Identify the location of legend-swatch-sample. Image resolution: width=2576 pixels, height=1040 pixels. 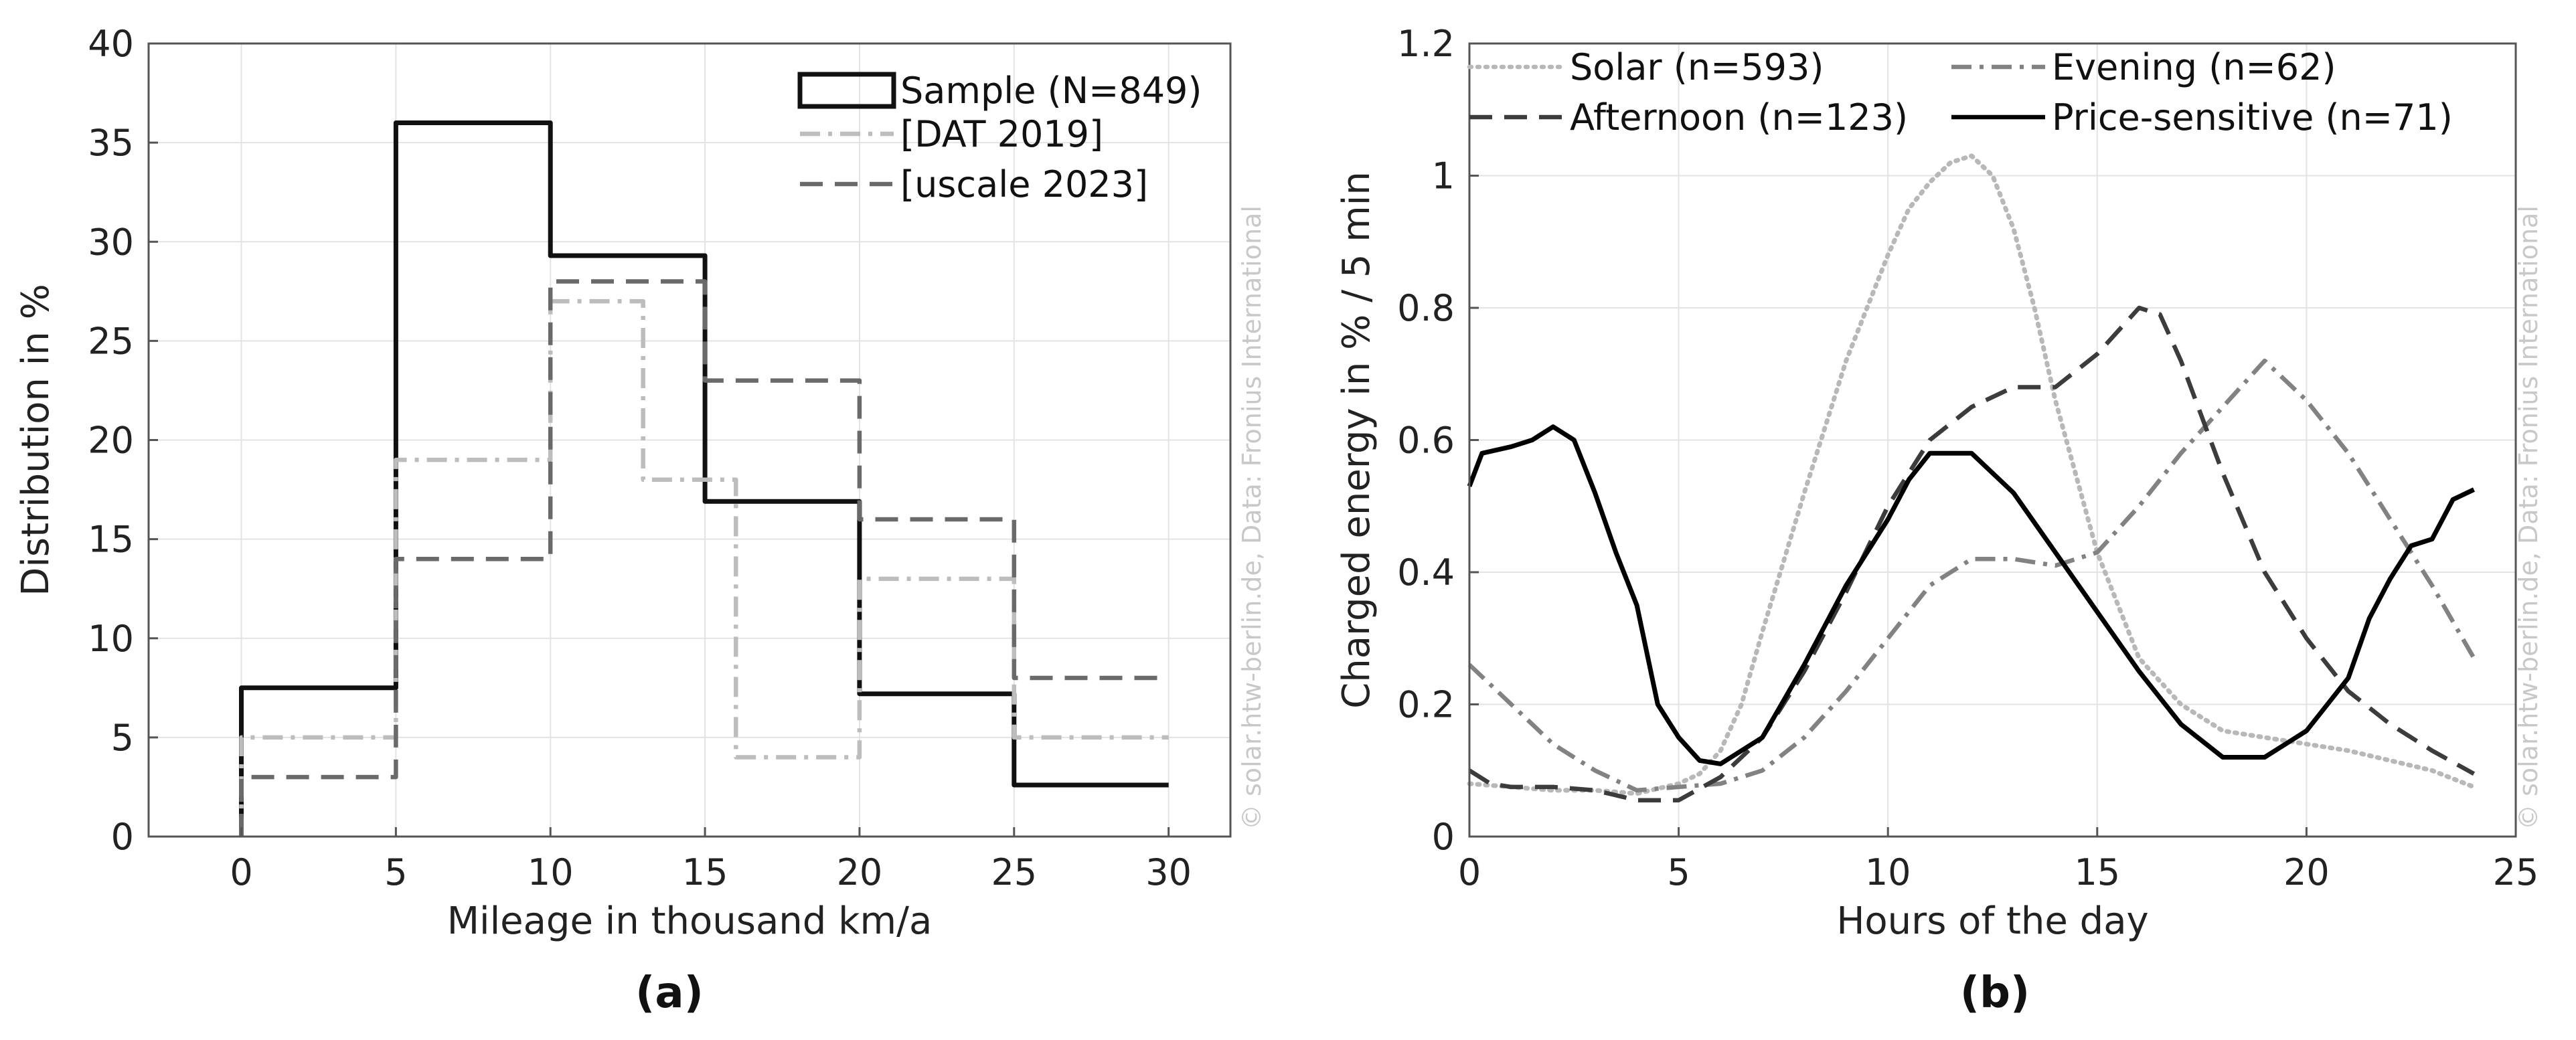
(846, 91).